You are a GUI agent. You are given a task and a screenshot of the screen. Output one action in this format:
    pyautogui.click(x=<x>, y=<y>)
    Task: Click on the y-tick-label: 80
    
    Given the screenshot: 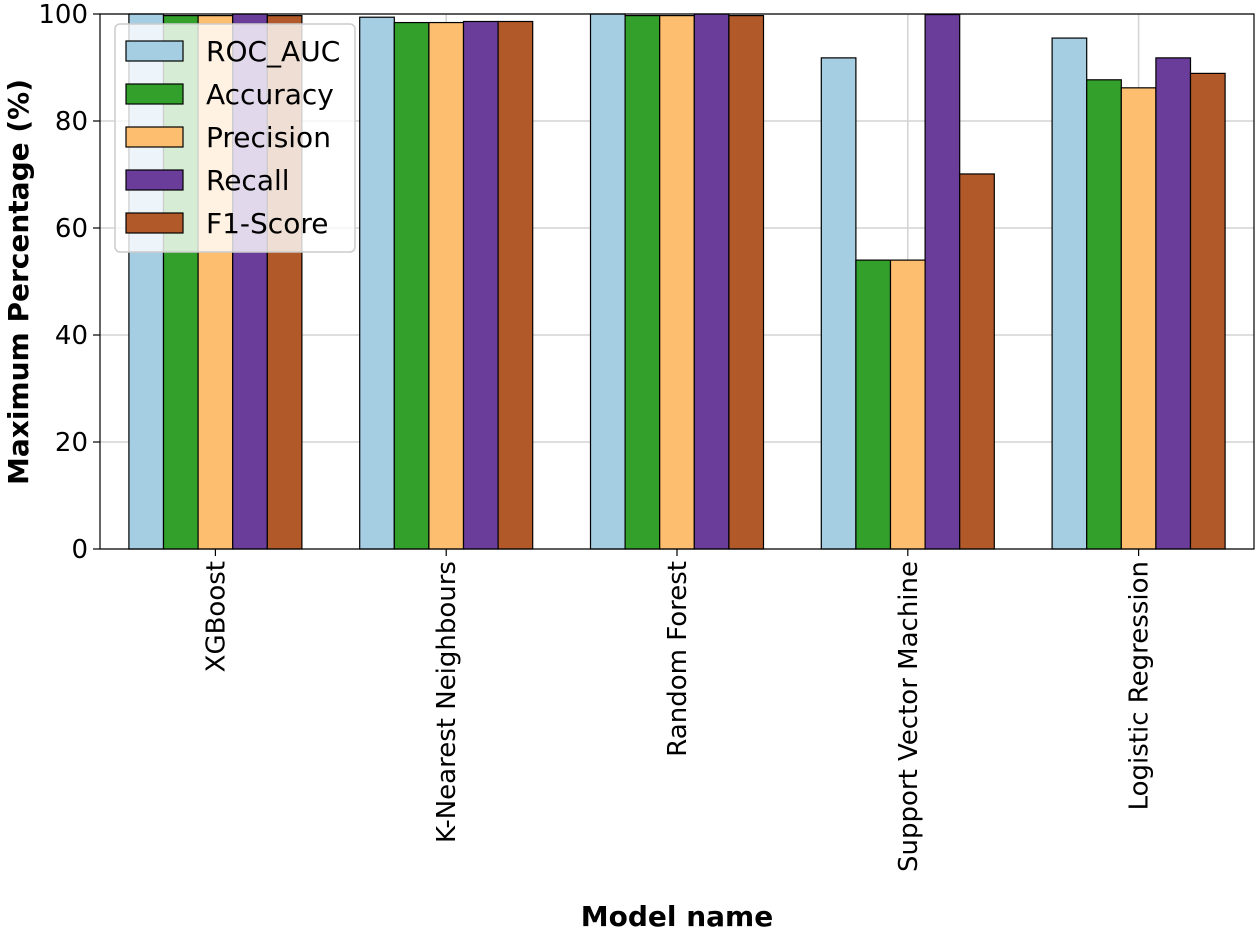 What is the action you would take?
    pyautogui.click(x=71, y=122)
    